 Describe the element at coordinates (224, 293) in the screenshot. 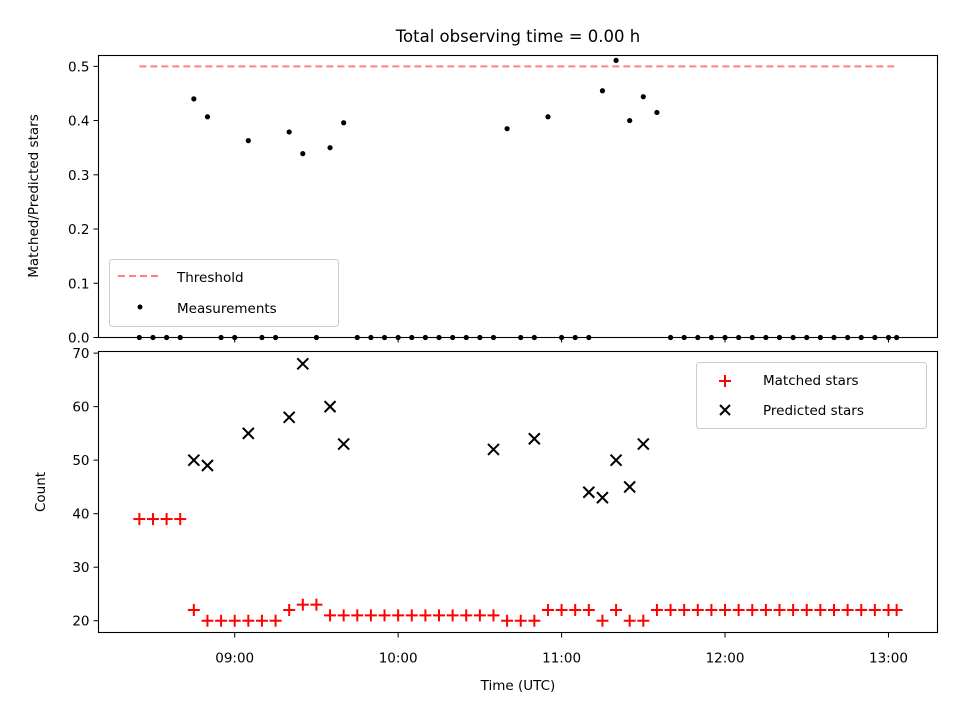

I see `ratio-legend-box` at that location.